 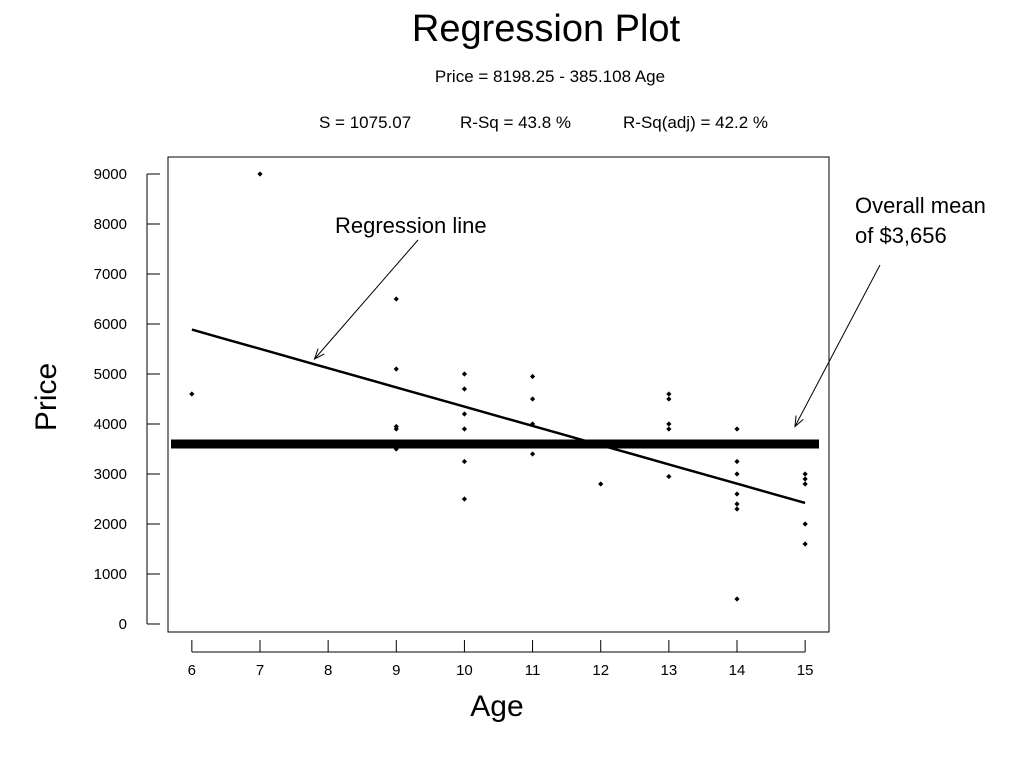 What do you see at coordinates (464, 670) in the screenshot?
I see `x-tick-label: 10` at bounding box center [464, 670].